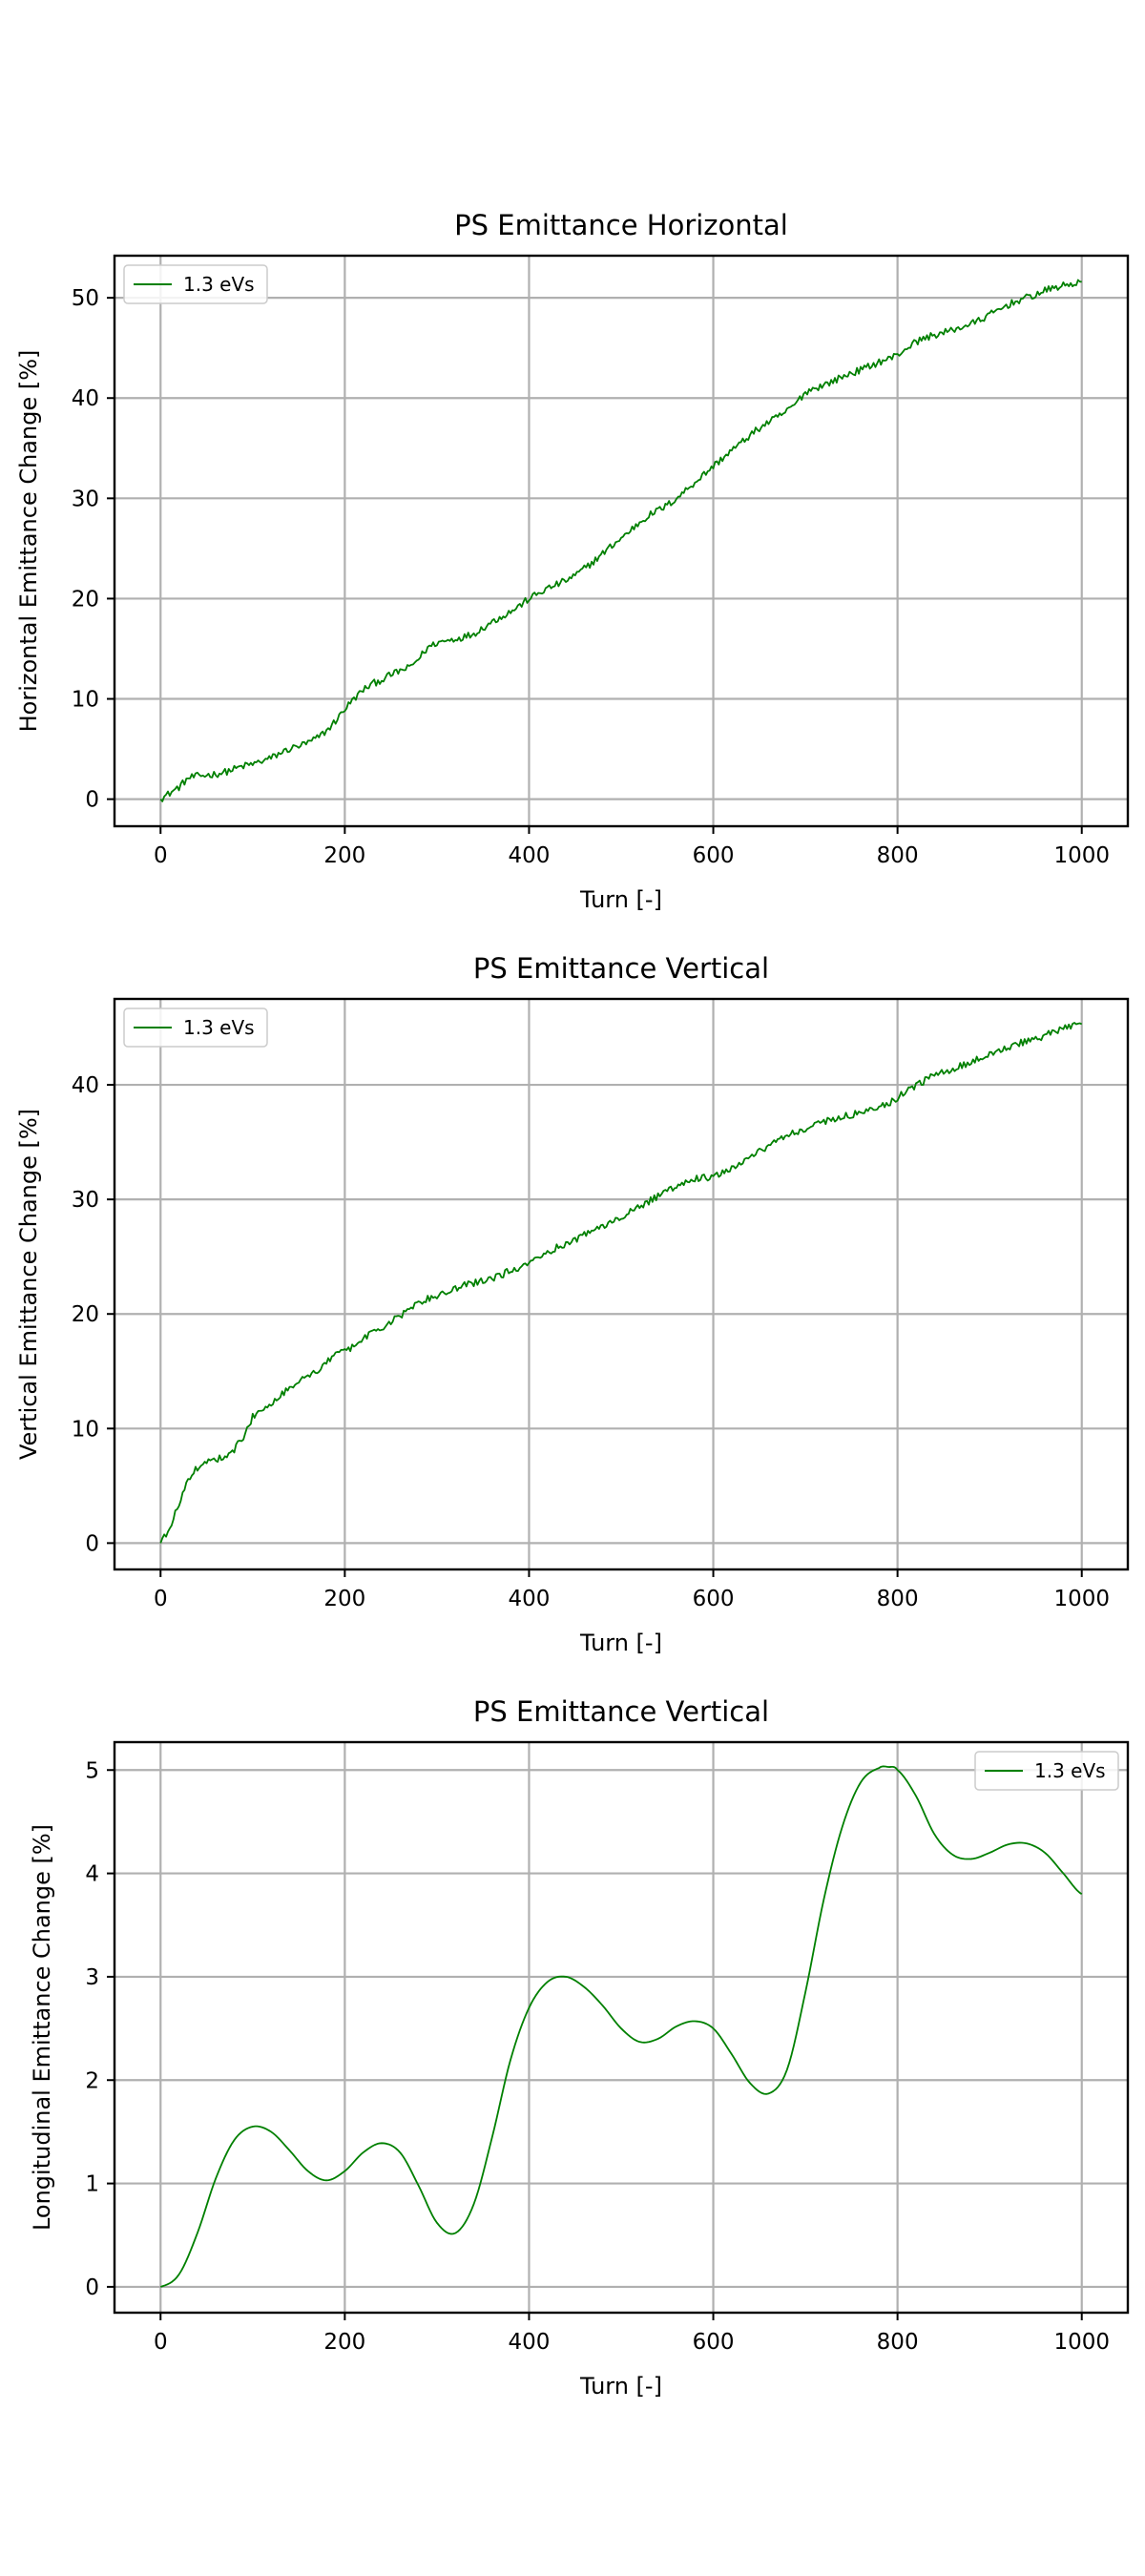 This screenshot has width=1145, height=2576. Describe the element at coordinates (621, 225) in the screenshot. I see `chart-title: PS Emittance Horizontal` at that location.